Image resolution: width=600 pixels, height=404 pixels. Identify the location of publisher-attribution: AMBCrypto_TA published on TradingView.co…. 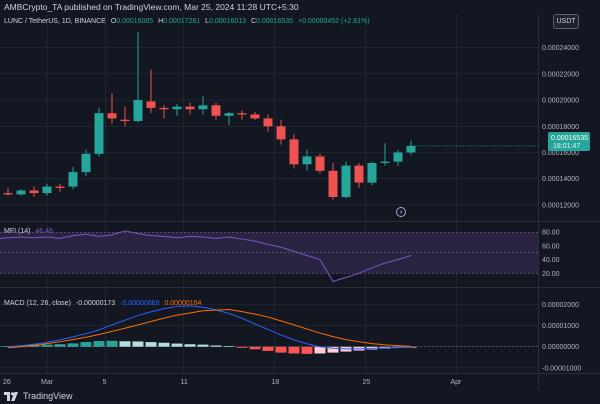
(151, 7).